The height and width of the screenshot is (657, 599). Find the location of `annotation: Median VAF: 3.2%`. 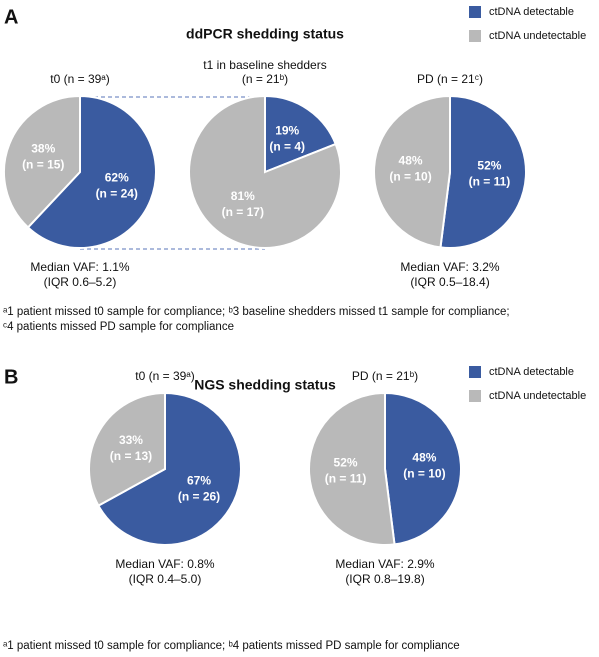

annotation: Median VAF: 3.2% is located at coordinates (449, 267).